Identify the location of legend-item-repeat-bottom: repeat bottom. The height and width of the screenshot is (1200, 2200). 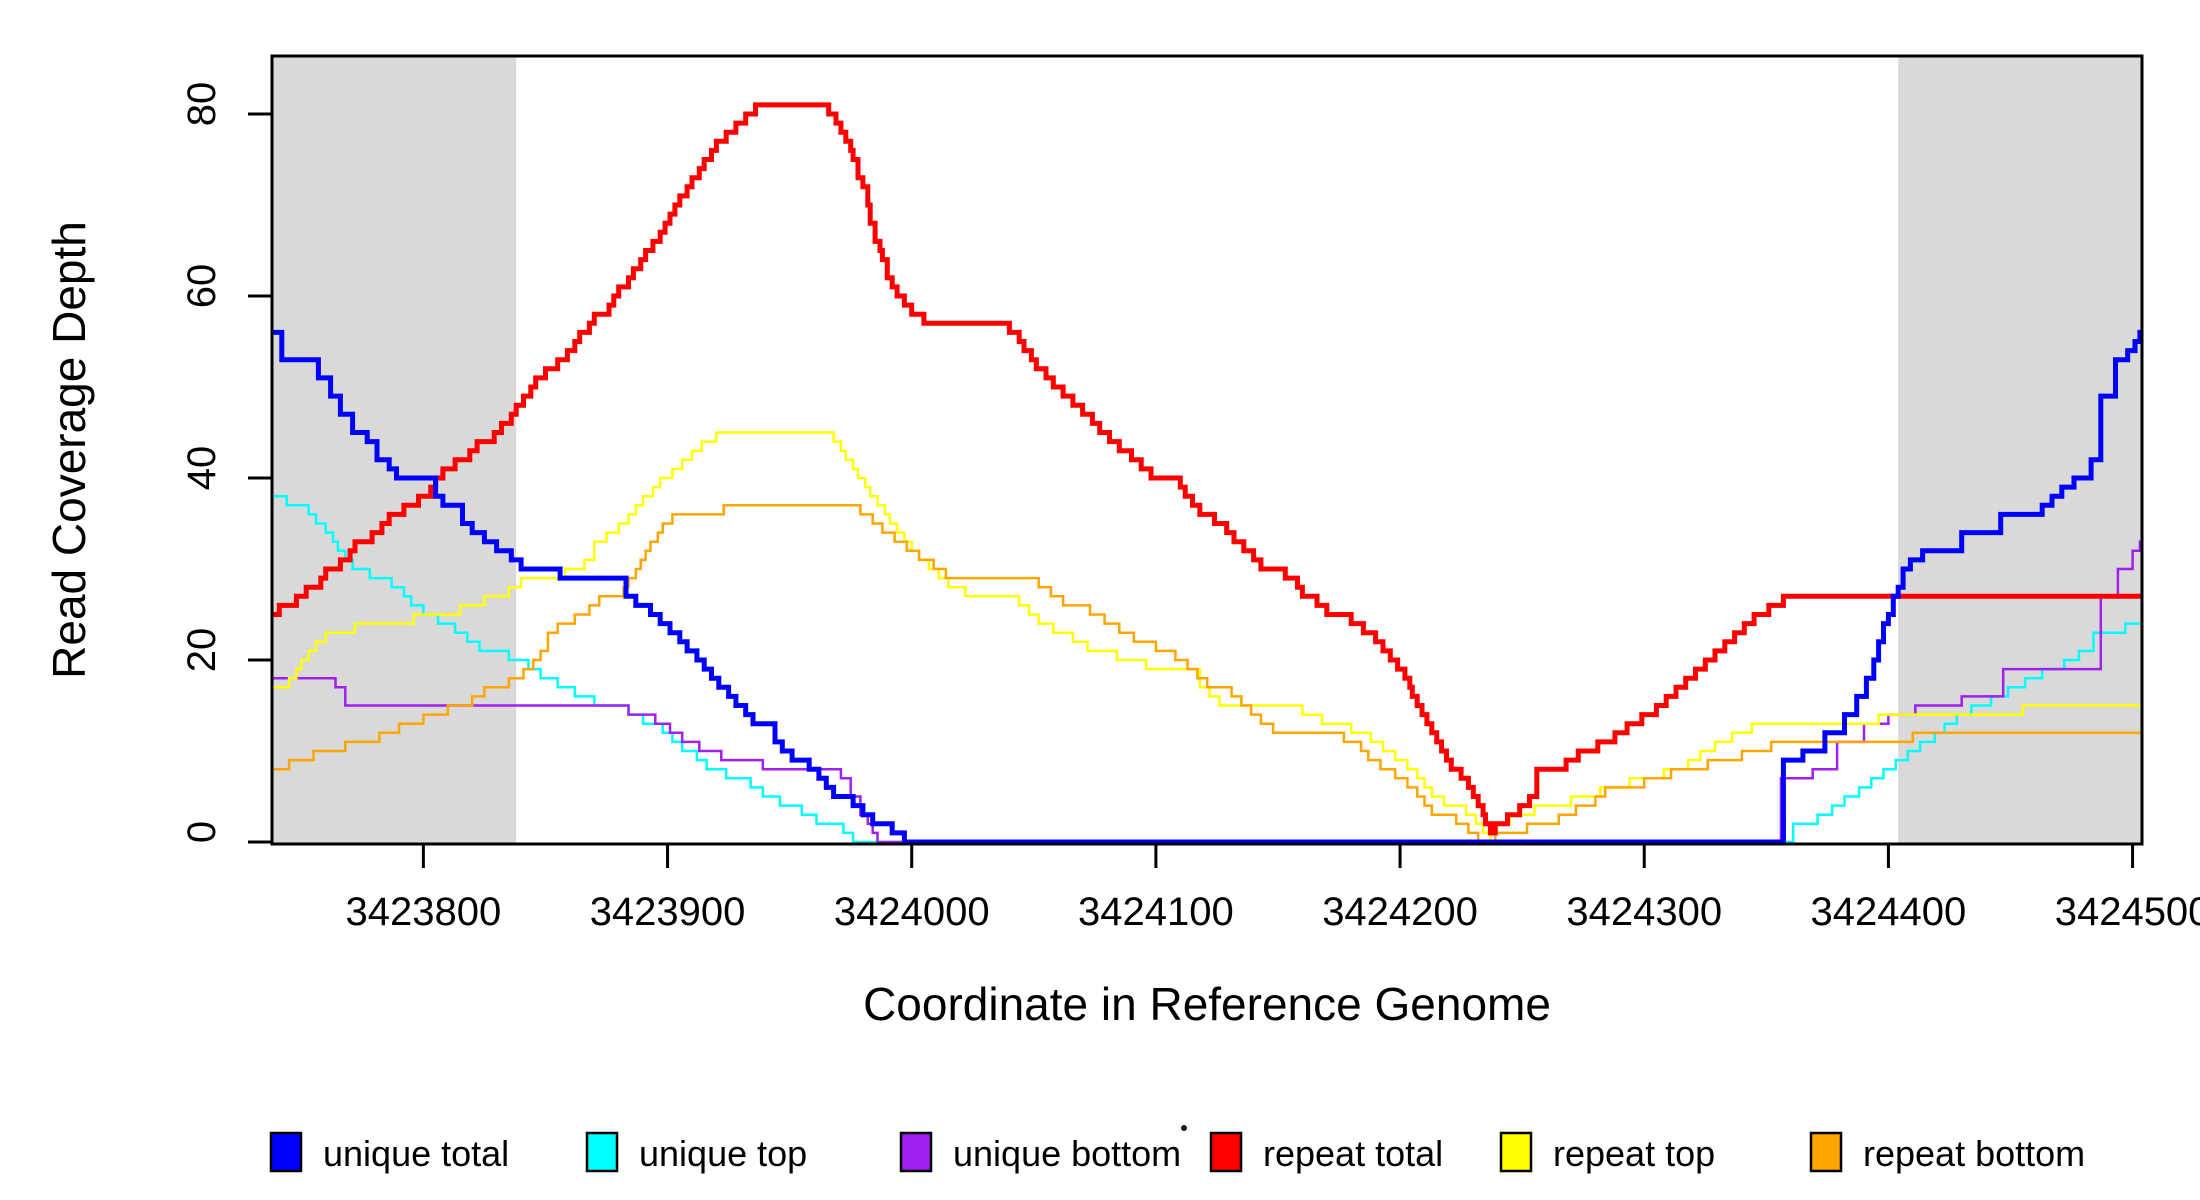
(1947, 1152).